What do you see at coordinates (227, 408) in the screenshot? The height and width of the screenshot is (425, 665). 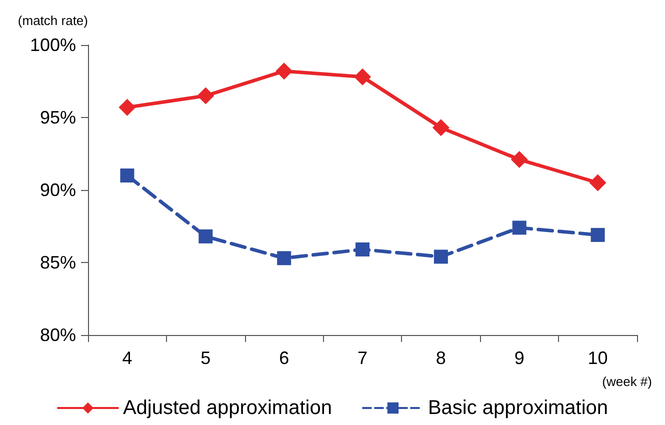 I see `legend-label: Adjusted approximation` at bounding box center [227, 408].